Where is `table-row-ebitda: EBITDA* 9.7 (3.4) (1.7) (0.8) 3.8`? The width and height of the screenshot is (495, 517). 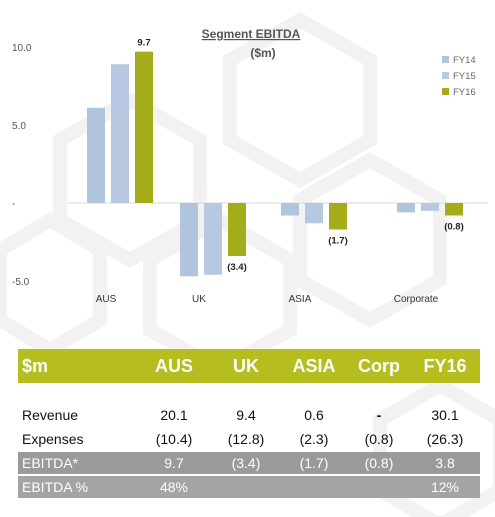 table-row-ebitda: EBITDA* 9.7 (3.4) (1.7) (0.8) 3.8 is located at coordinates (249, 464).